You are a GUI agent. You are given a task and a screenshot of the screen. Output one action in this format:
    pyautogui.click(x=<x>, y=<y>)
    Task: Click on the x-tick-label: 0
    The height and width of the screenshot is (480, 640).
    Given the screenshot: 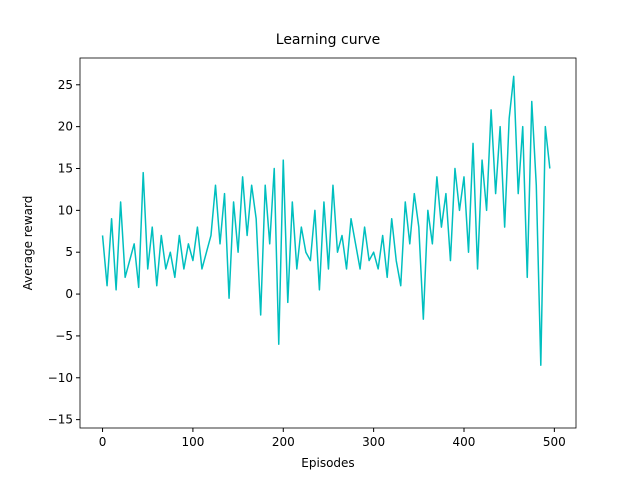 What is the action you would take?
    pyautogui.click(x=103, y=442)
    